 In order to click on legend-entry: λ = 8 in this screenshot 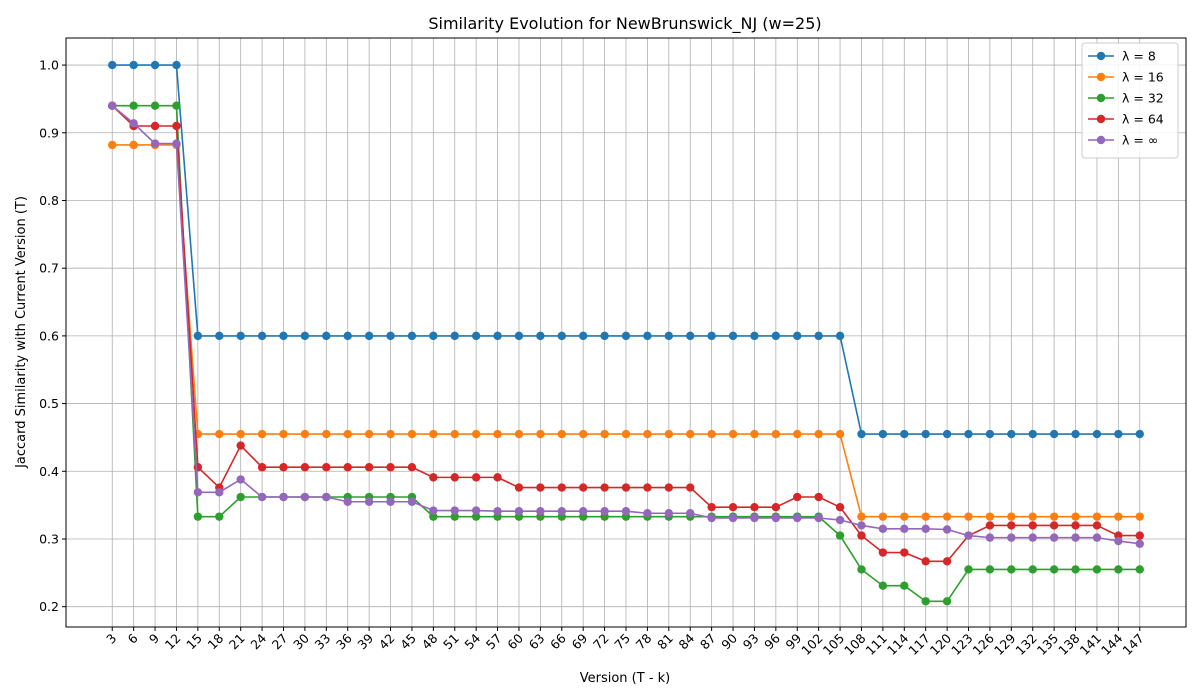, I will do `click(1122, 56)`.